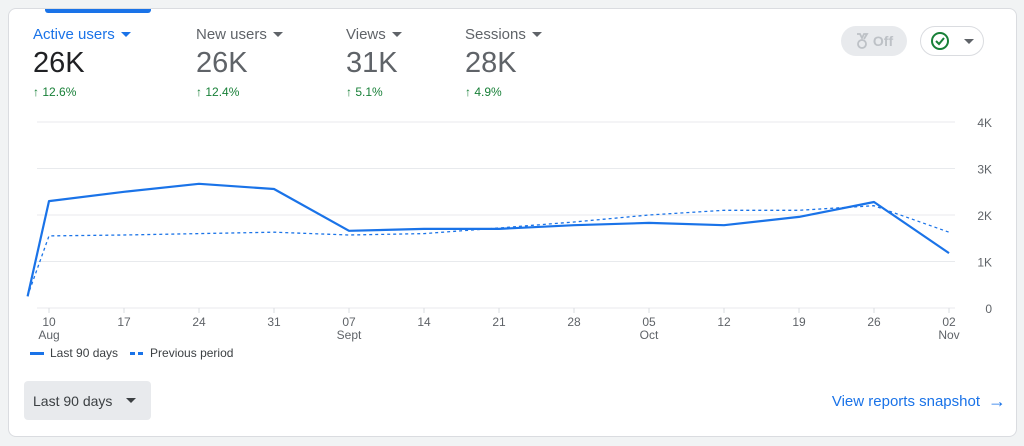 The height and width of the screenshot is (446, 1024). Describe the element at coordinates (349, 322) in the screenshot. I see `x-tick-label: 07` at that location.